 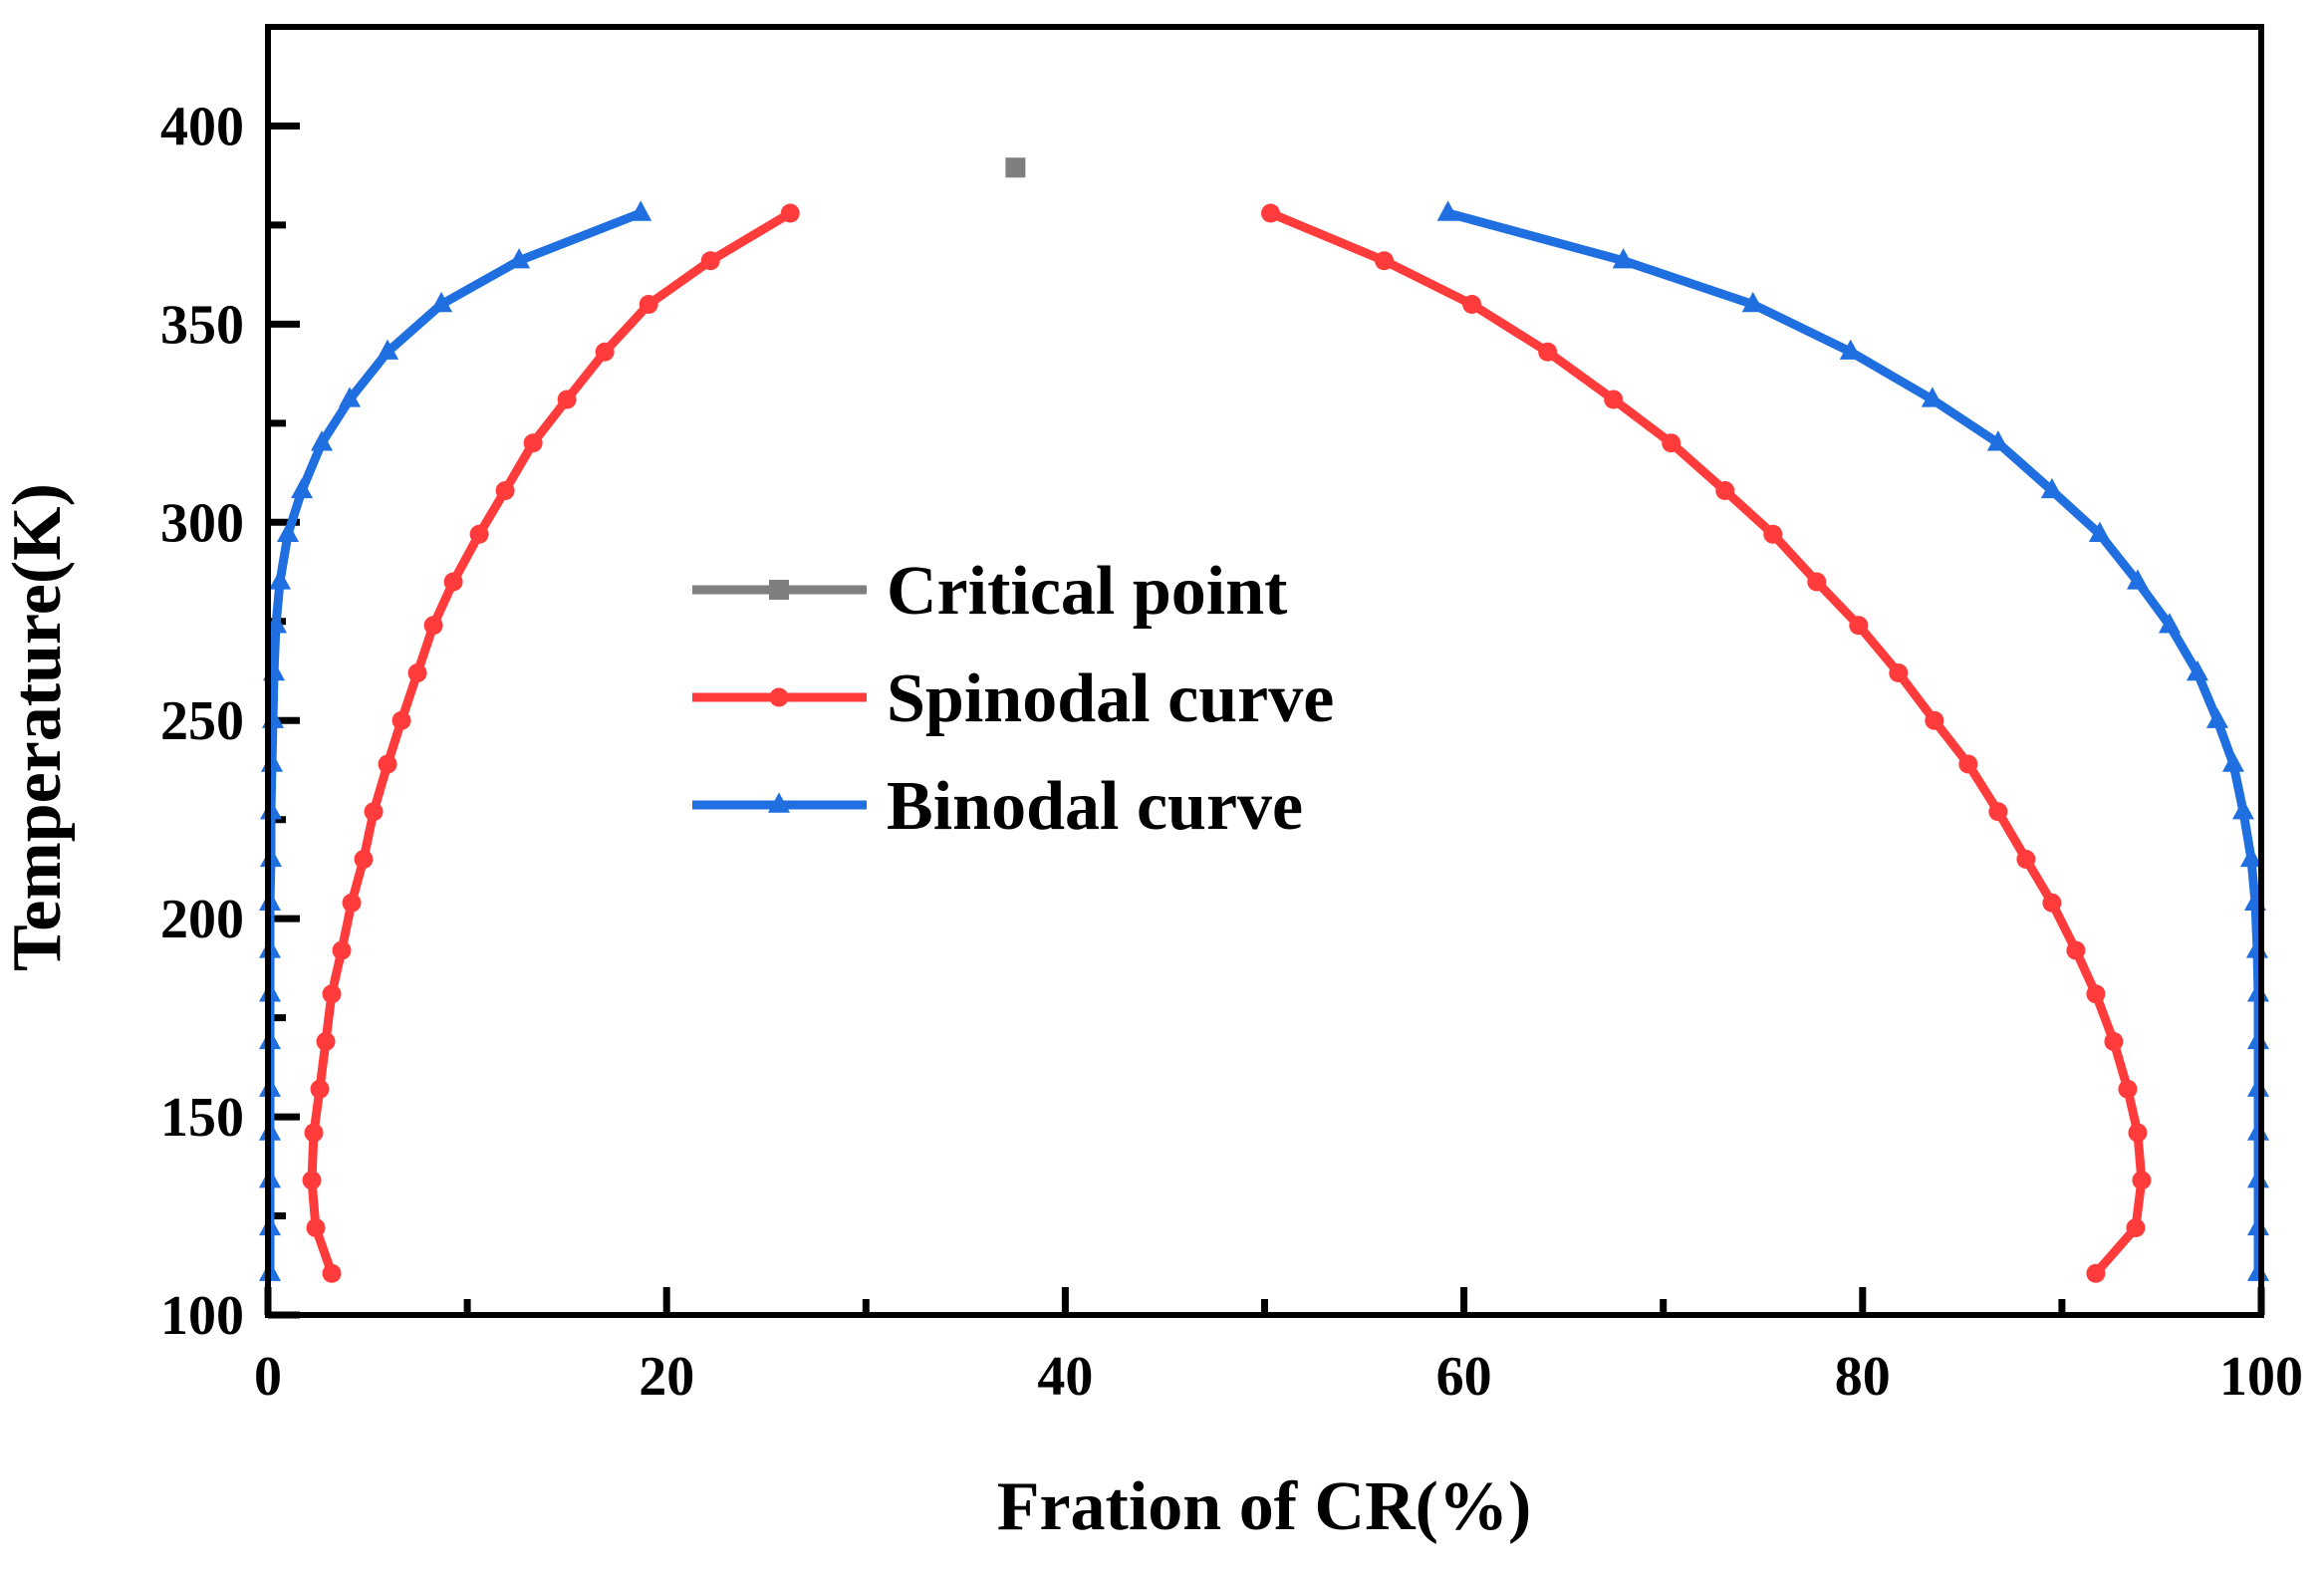 I want to click on x-tick-label: 100, so click(x=2261, y=1377).